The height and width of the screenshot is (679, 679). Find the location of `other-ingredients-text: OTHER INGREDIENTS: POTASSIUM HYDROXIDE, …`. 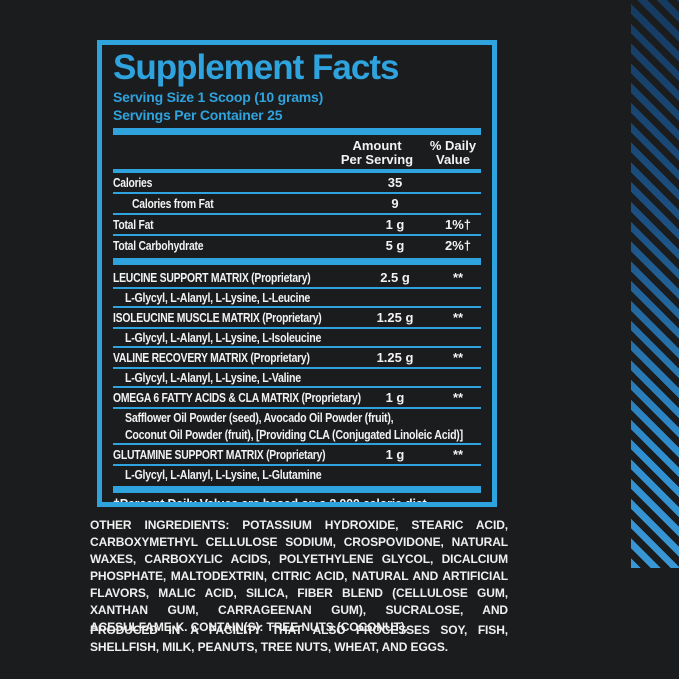

other-ingredients-text: OTHER INGREDIENTS: POTASSIUM HYDROXIDE, … is located at coordinates (299, 576).